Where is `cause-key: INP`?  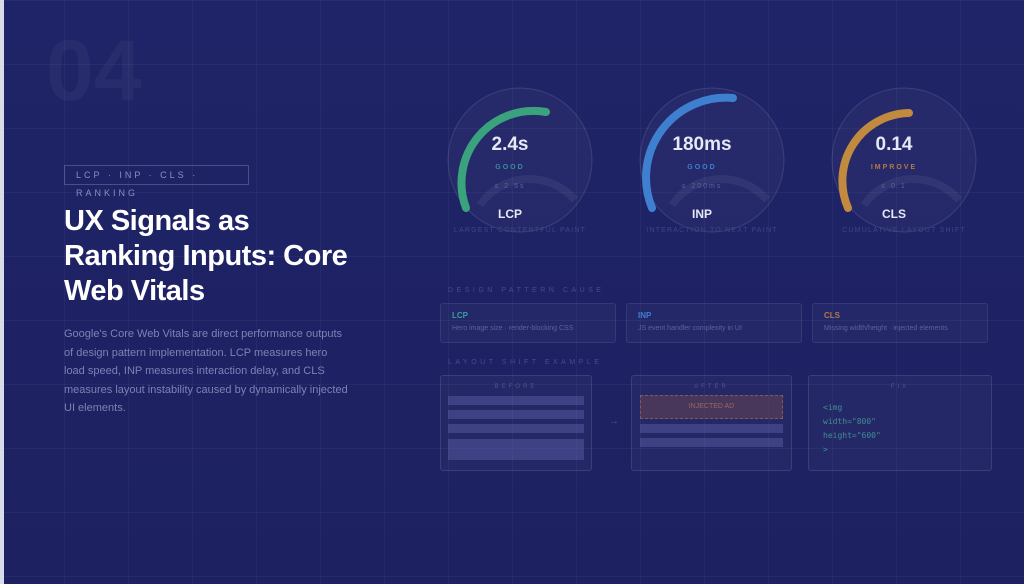 cause-key: INP is located at coordinates (645, 315).